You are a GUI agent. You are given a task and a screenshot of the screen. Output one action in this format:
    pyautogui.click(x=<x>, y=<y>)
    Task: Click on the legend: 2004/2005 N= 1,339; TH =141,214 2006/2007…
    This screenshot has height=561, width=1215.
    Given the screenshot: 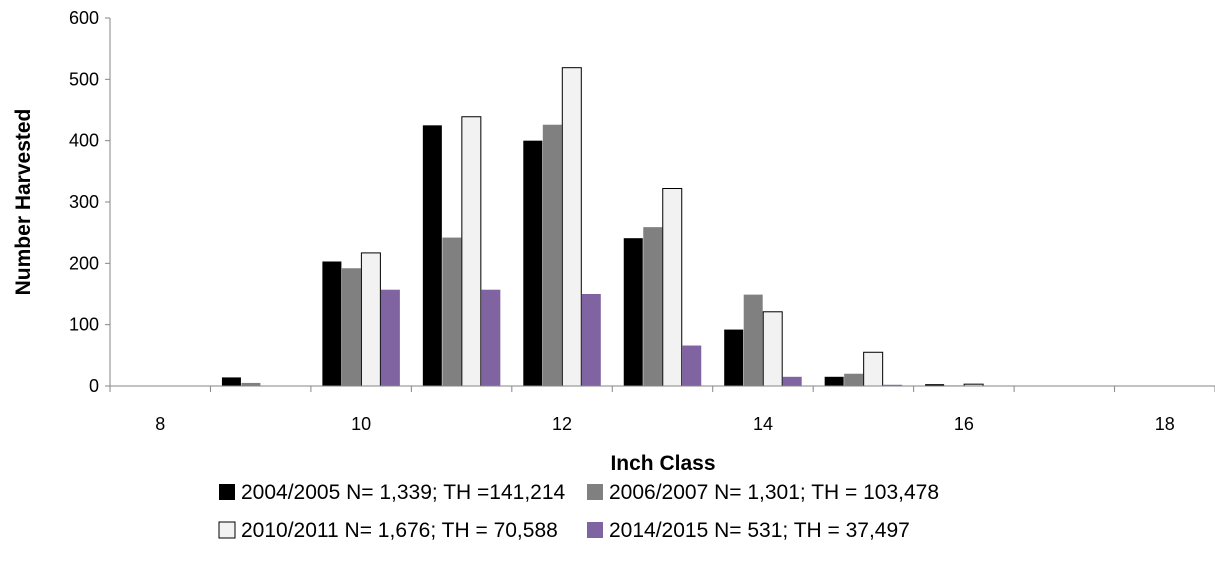 What is the action you would take?
    pyautogui.click(x=578, y=511)
    